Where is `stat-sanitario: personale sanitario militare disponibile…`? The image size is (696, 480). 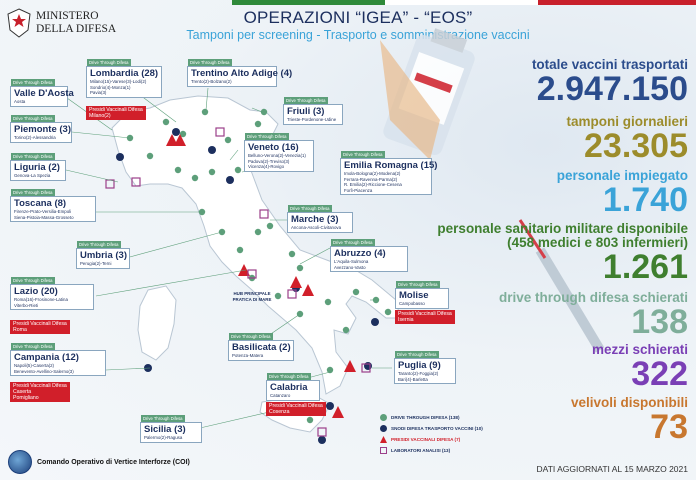
stat-sanitario: personale sanitario militare disponibile… is located at coordinates (562, 253).